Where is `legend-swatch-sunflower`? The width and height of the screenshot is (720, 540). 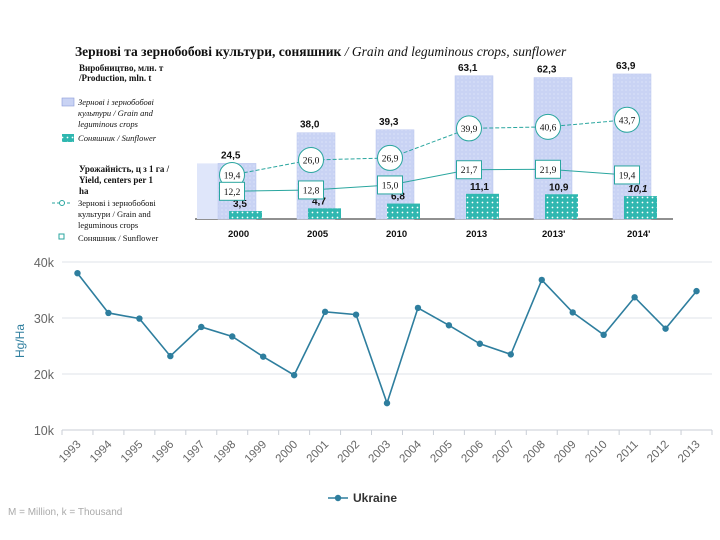
legend-swatch-sunflower is located at coordinates (68, 138).